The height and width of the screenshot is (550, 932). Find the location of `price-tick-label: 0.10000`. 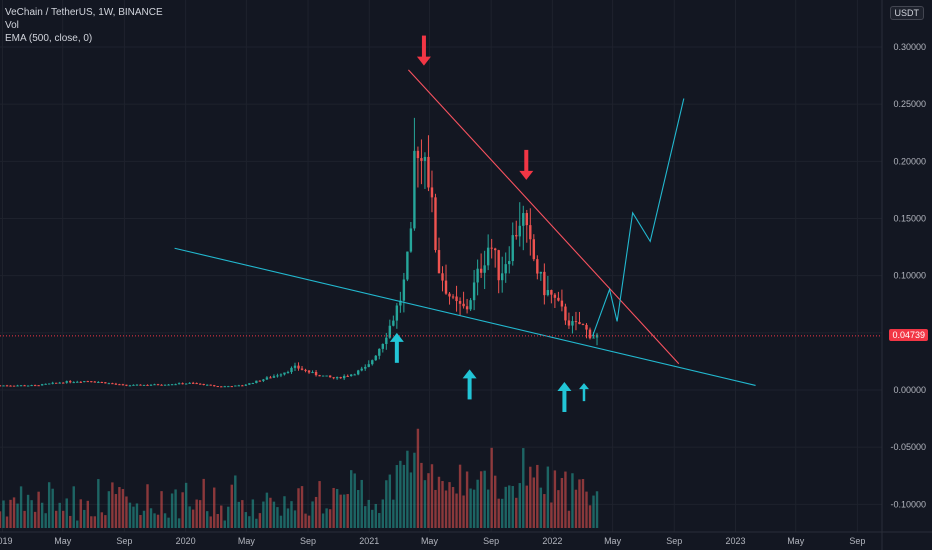

price-tick-label: 0.10000 is located at coordinates (909, 276).